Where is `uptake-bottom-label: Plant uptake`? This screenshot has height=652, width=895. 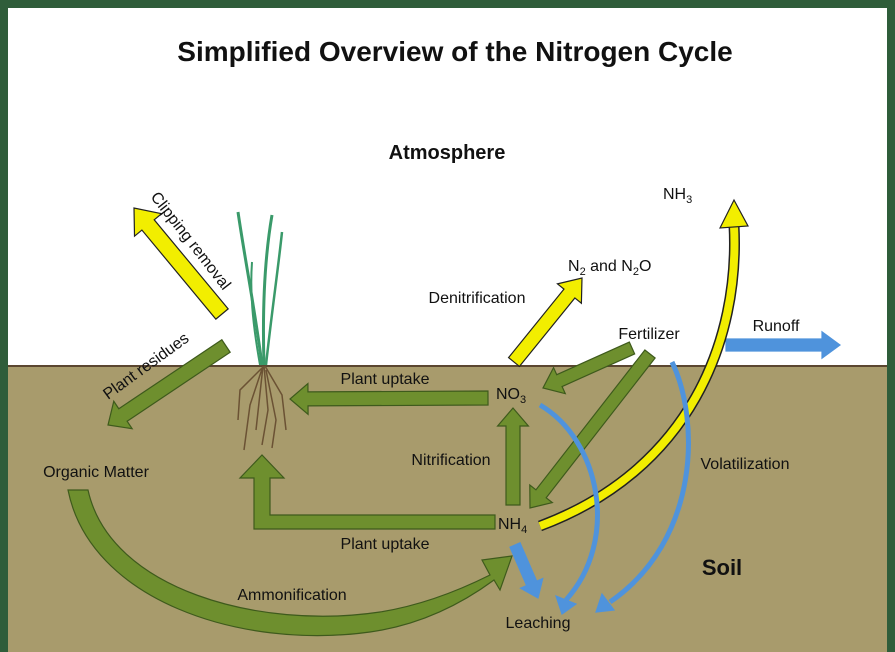
uptake-bottom-label: Plant uptake is located at coordinates (385, 544).